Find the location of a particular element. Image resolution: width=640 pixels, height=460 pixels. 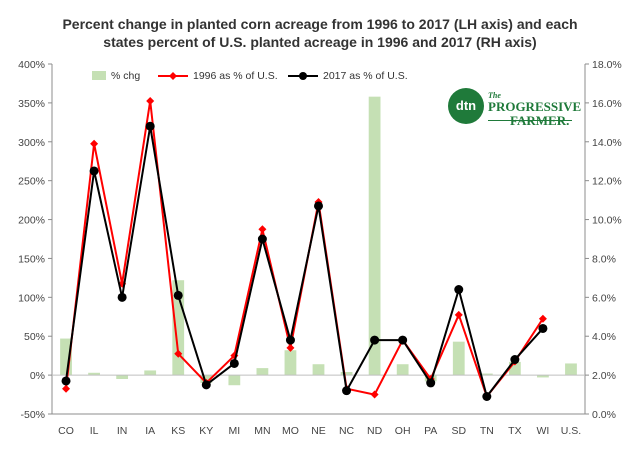

right-tick-label: 12.0% is located at coordinates (607, 182).